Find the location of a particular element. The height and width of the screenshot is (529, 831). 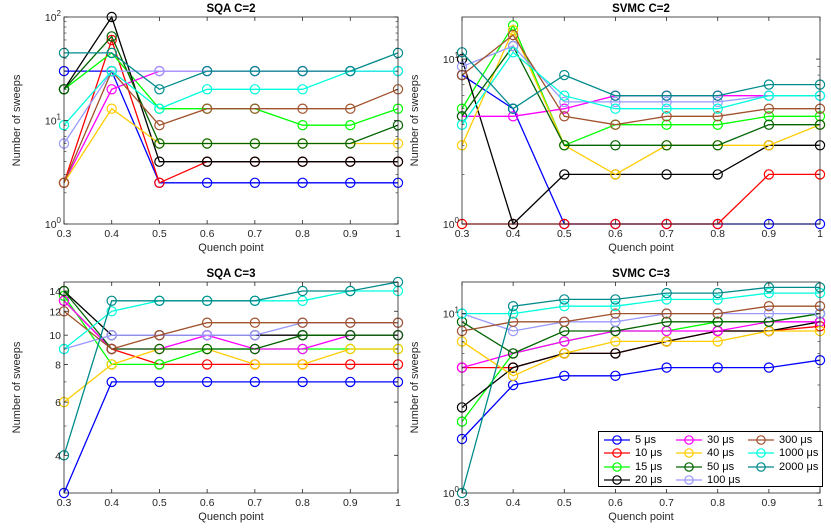

series-50-us is located at coordinates (231, 320).